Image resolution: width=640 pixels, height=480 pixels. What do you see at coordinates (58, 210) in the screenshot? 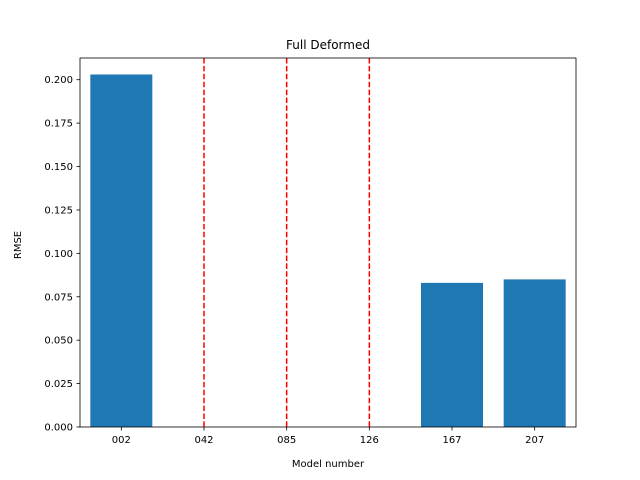
I see `y-tick-label-5: 0.125` at bounding box center [58, 210].